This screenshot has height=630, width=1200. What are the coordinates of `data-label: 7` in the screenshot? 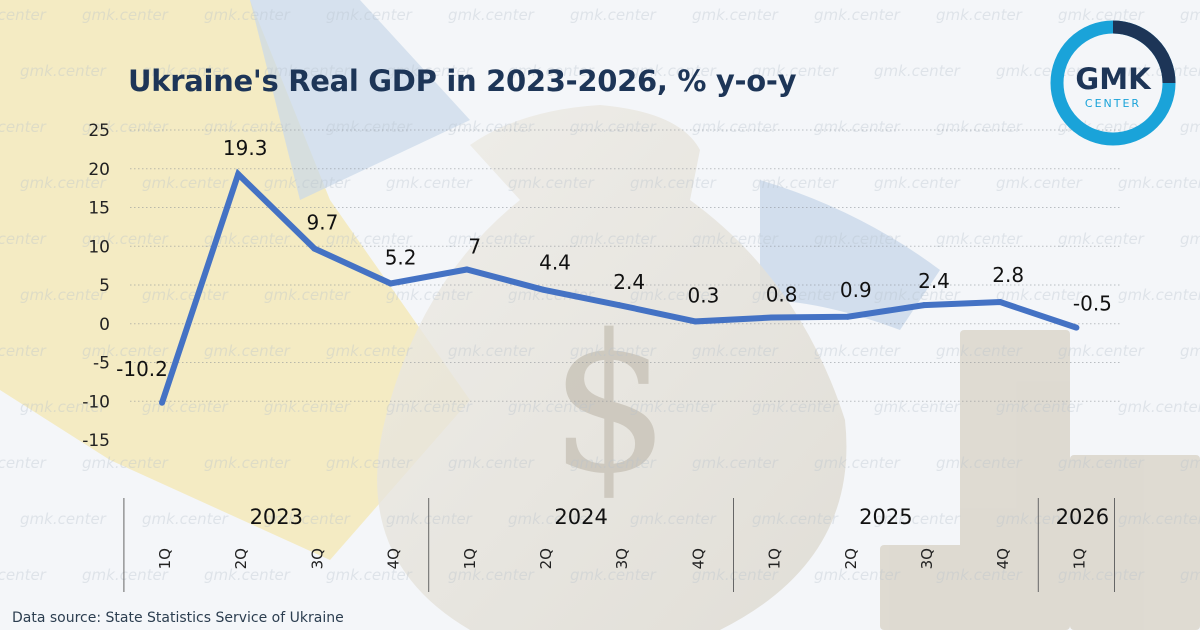 It's located at (474, 247).